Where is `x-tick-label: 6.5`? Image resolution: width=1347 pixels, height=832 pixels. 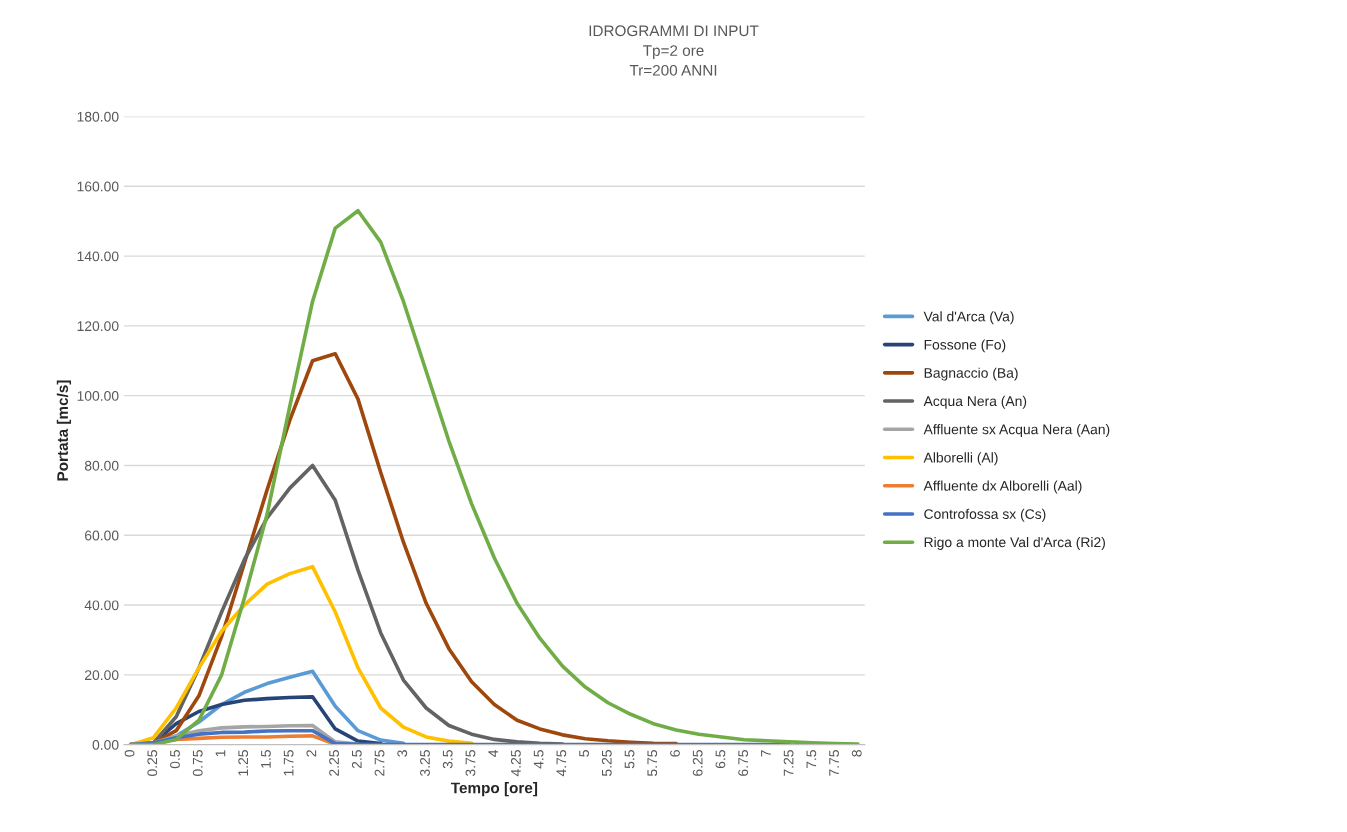
x-tick-label: 6.5 is located at coordinates (720, 759).